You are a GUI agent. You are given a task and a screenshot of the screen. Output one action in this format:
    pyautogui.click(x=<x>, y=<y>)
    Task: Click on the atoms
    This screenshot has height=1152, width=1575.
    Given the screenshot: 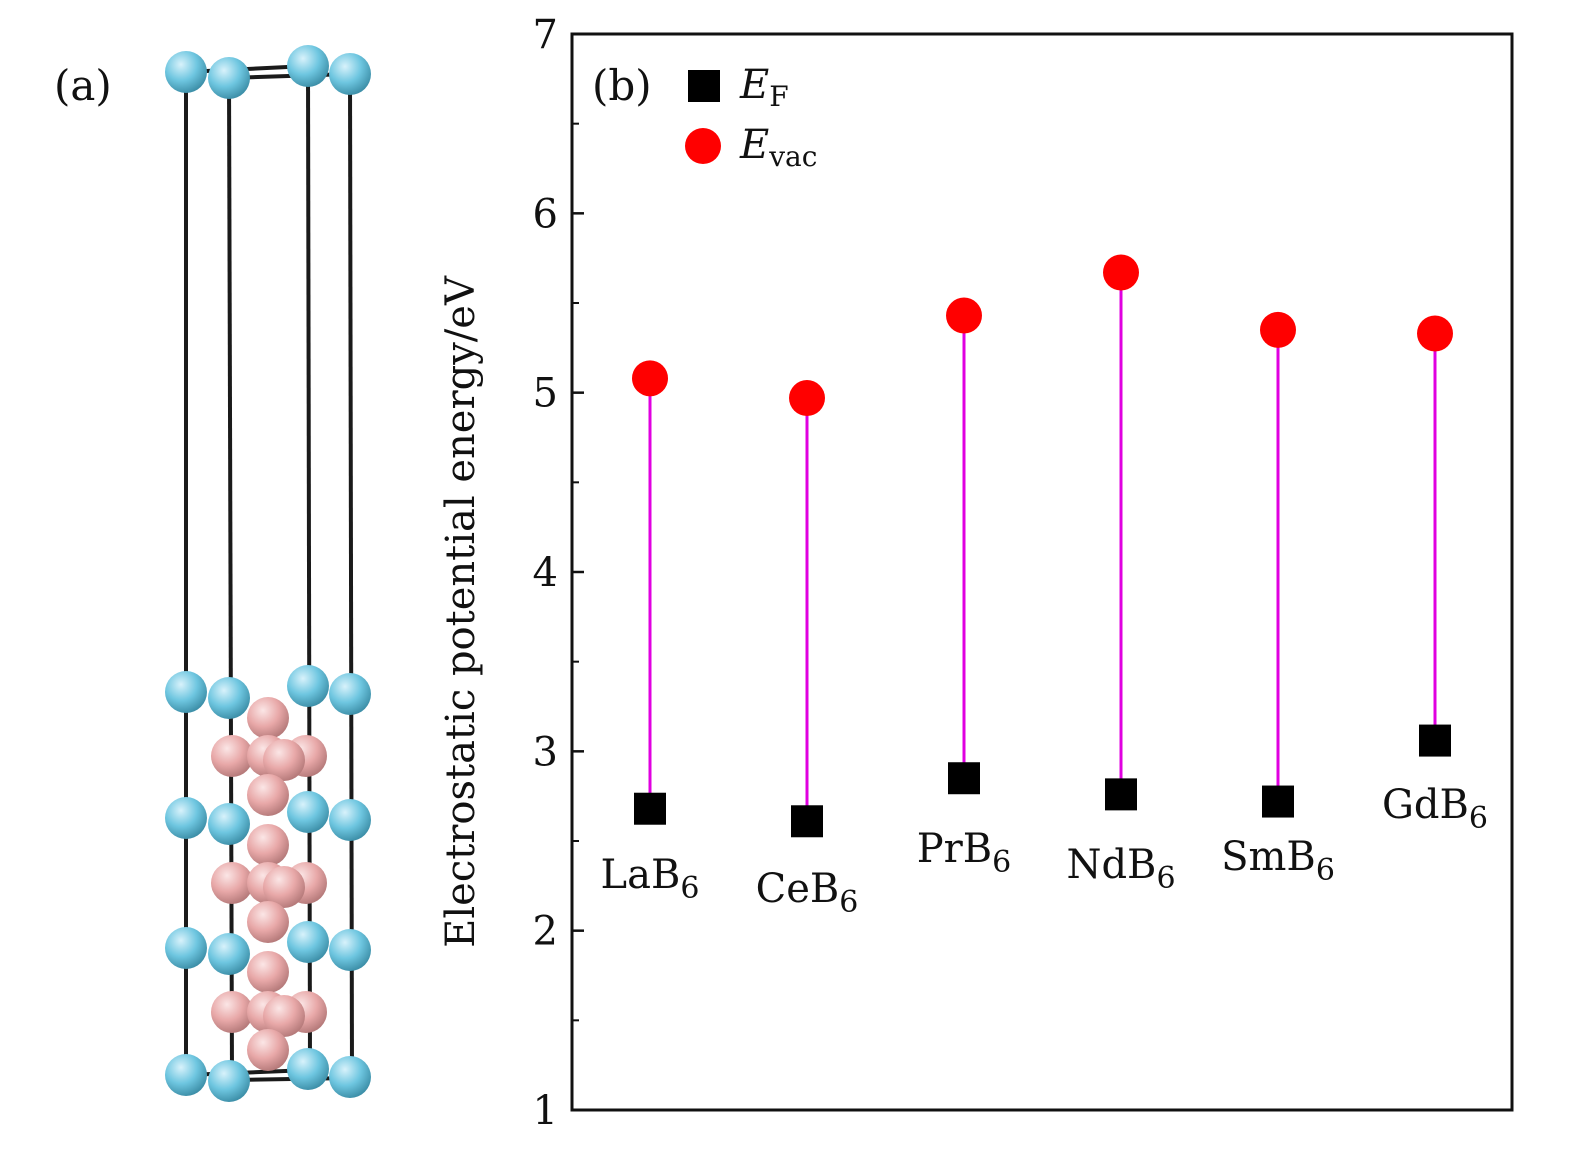 What is the action you would take?
    pyautogui.click(x=268, y=573)
    